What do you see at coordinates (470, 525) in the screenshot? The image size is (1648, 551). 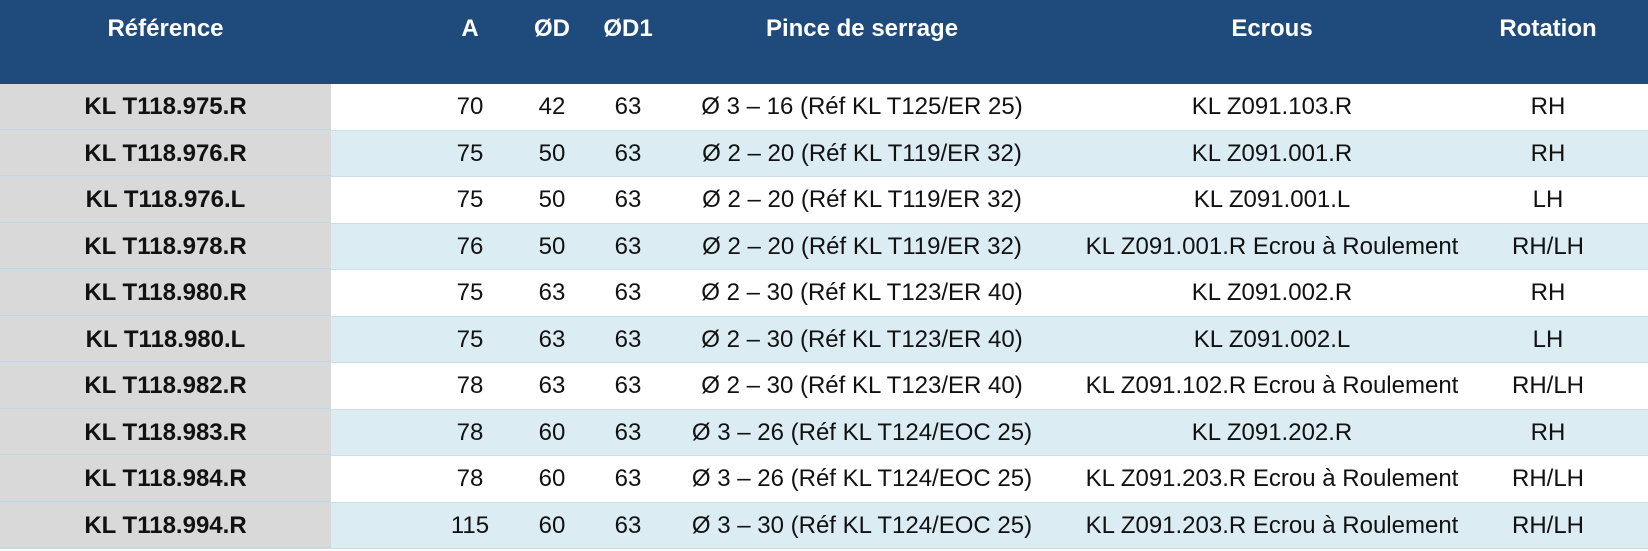 I see `cell-a: 115` at bounding box center [470, 525].